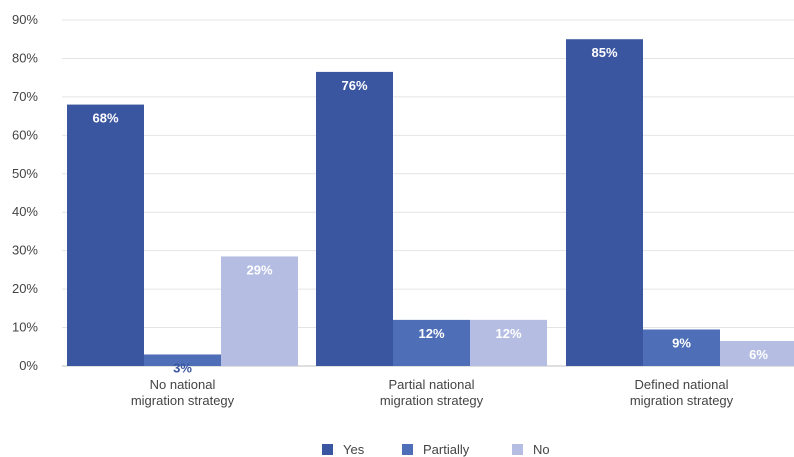  What do you see at coordinates (25, 134) in the screenshot?
I see `y-tick-label: 60%` at bounding box center [25, 134].